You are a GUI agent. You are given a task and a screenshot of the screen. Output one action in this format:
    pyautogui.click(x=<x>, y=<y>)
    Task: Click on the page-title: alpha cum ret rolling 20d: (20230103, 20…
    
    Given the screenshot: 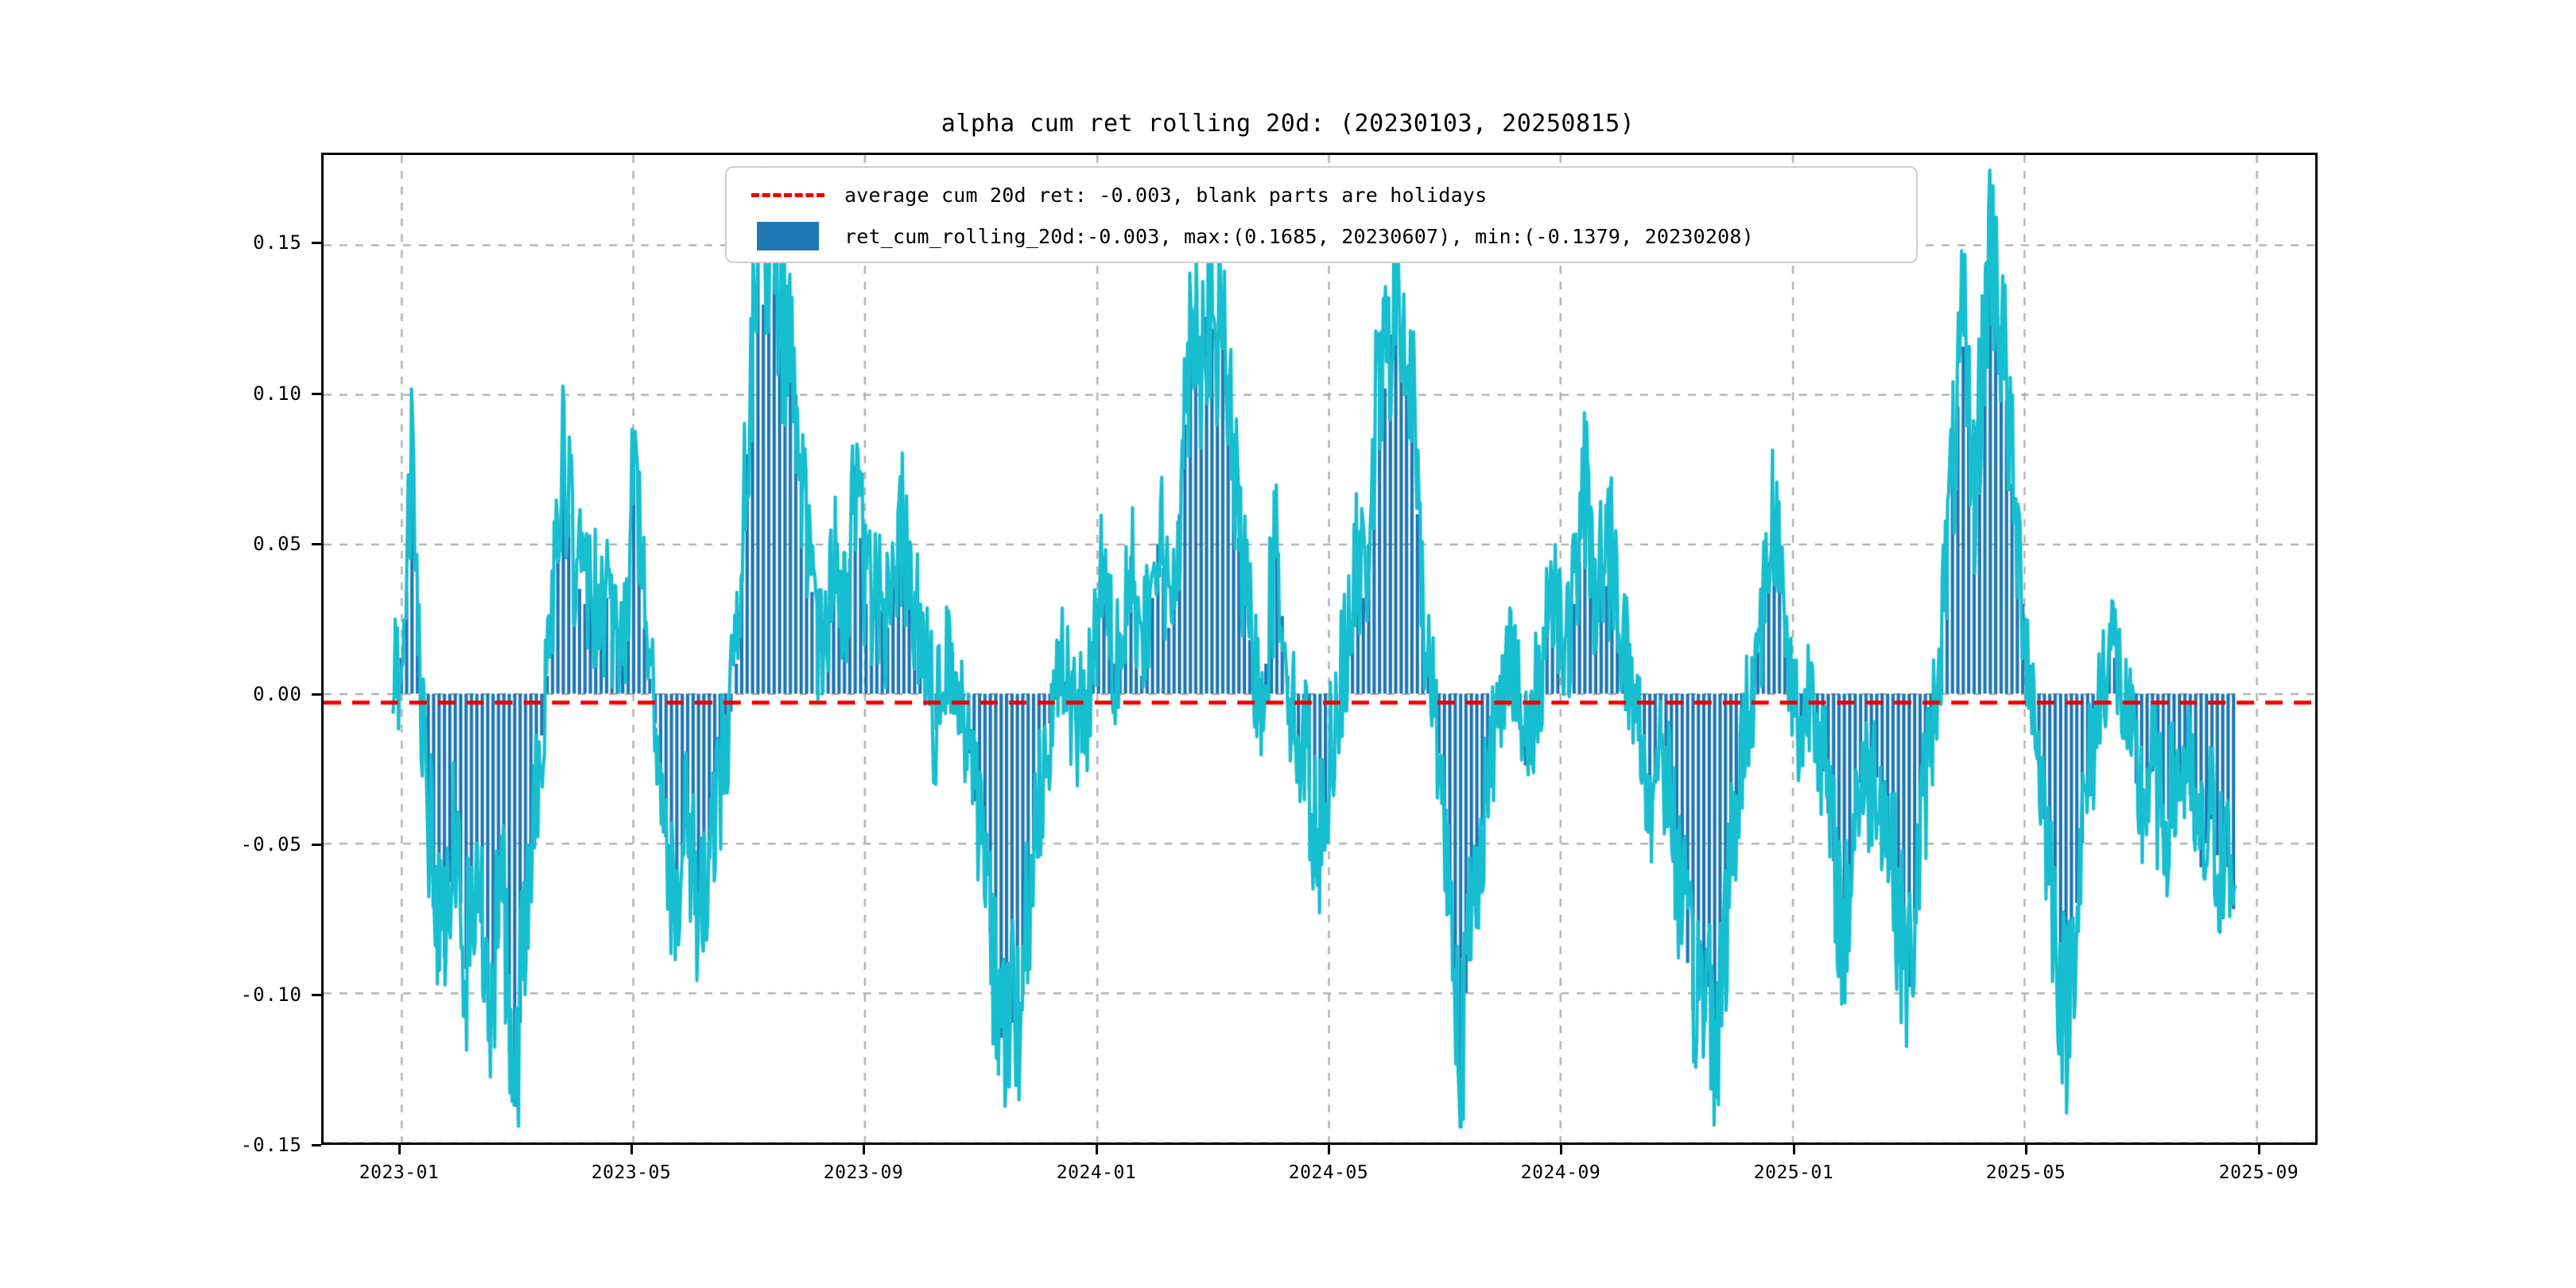 What is the action you would take?
    pyautogui.click(x=1288, y=124)
    